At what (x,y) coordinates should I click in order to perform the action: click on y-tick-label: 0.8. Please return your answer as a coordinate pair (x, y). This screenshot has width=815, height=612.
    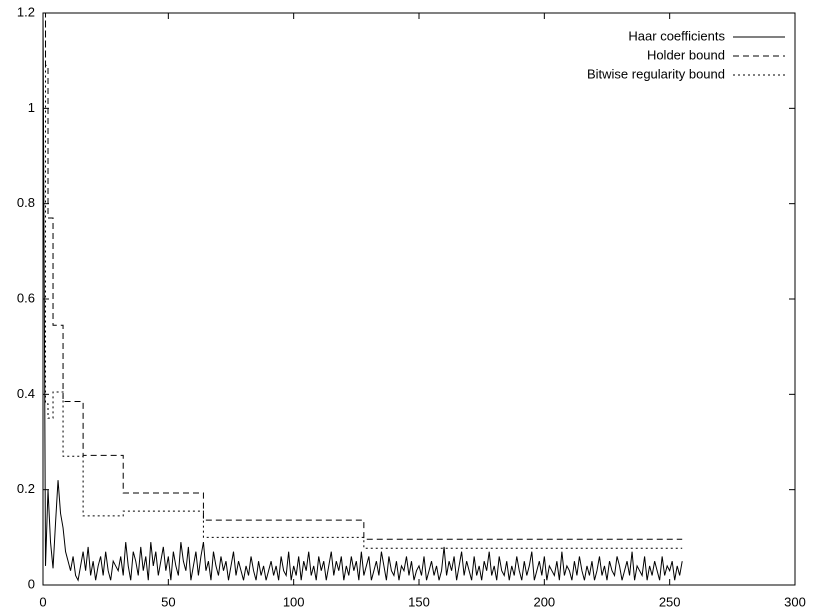
    Looking at the image, I should click on (26, 202).